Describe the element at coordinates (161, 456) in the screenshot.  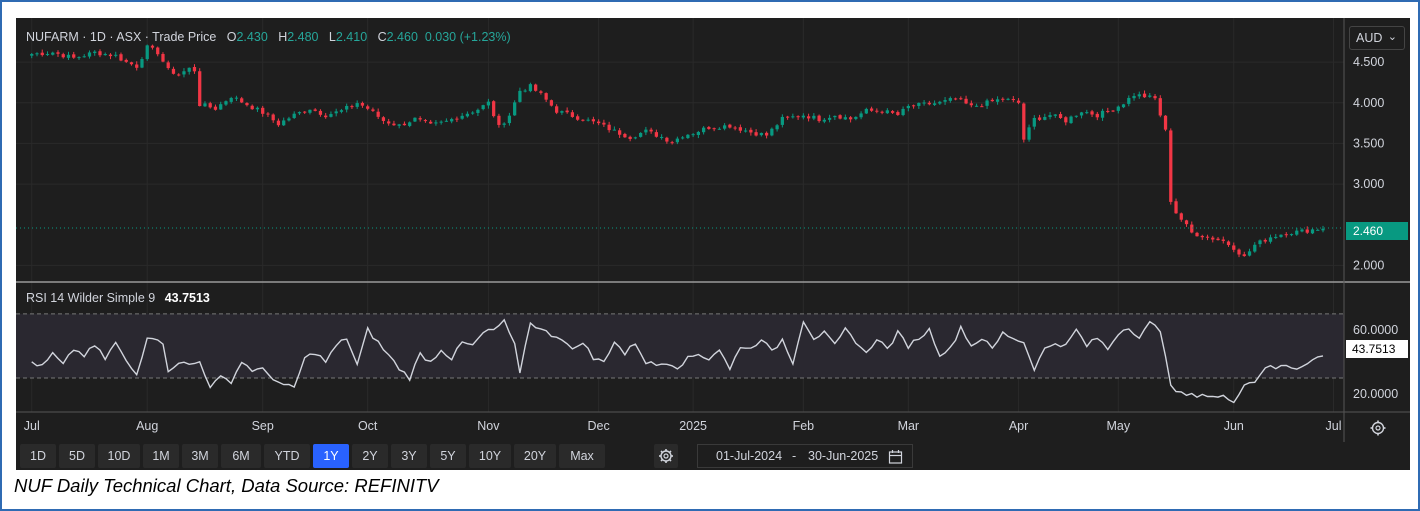
I see `range-button-1m: 1M` at that location.